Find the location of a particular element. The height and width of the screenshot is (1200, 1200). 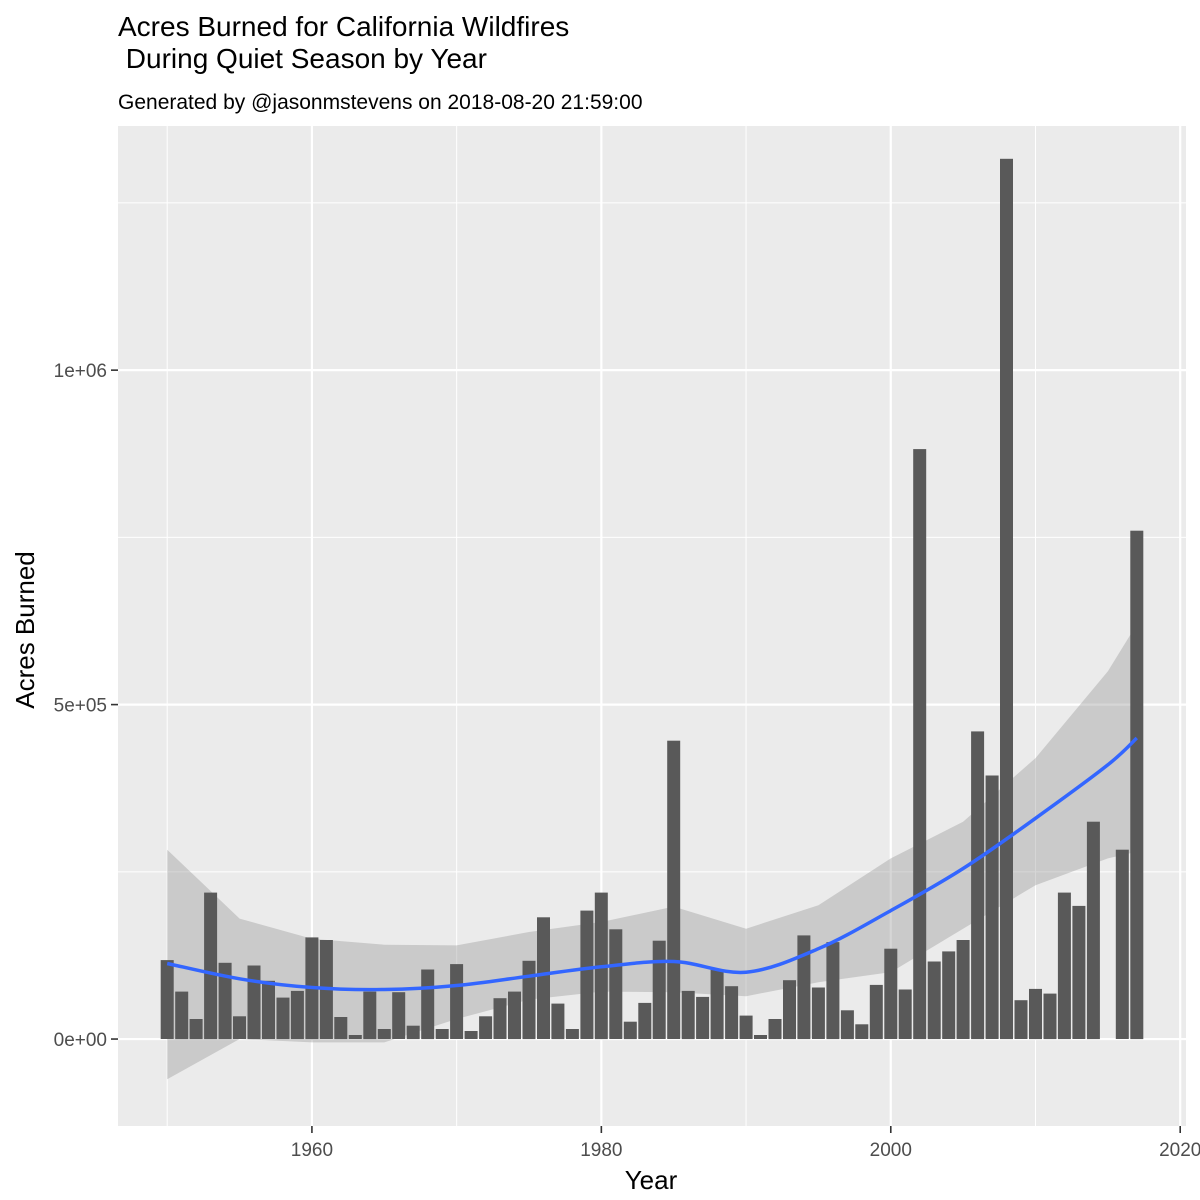

bar-2002 is located at coordinates (920, 744).